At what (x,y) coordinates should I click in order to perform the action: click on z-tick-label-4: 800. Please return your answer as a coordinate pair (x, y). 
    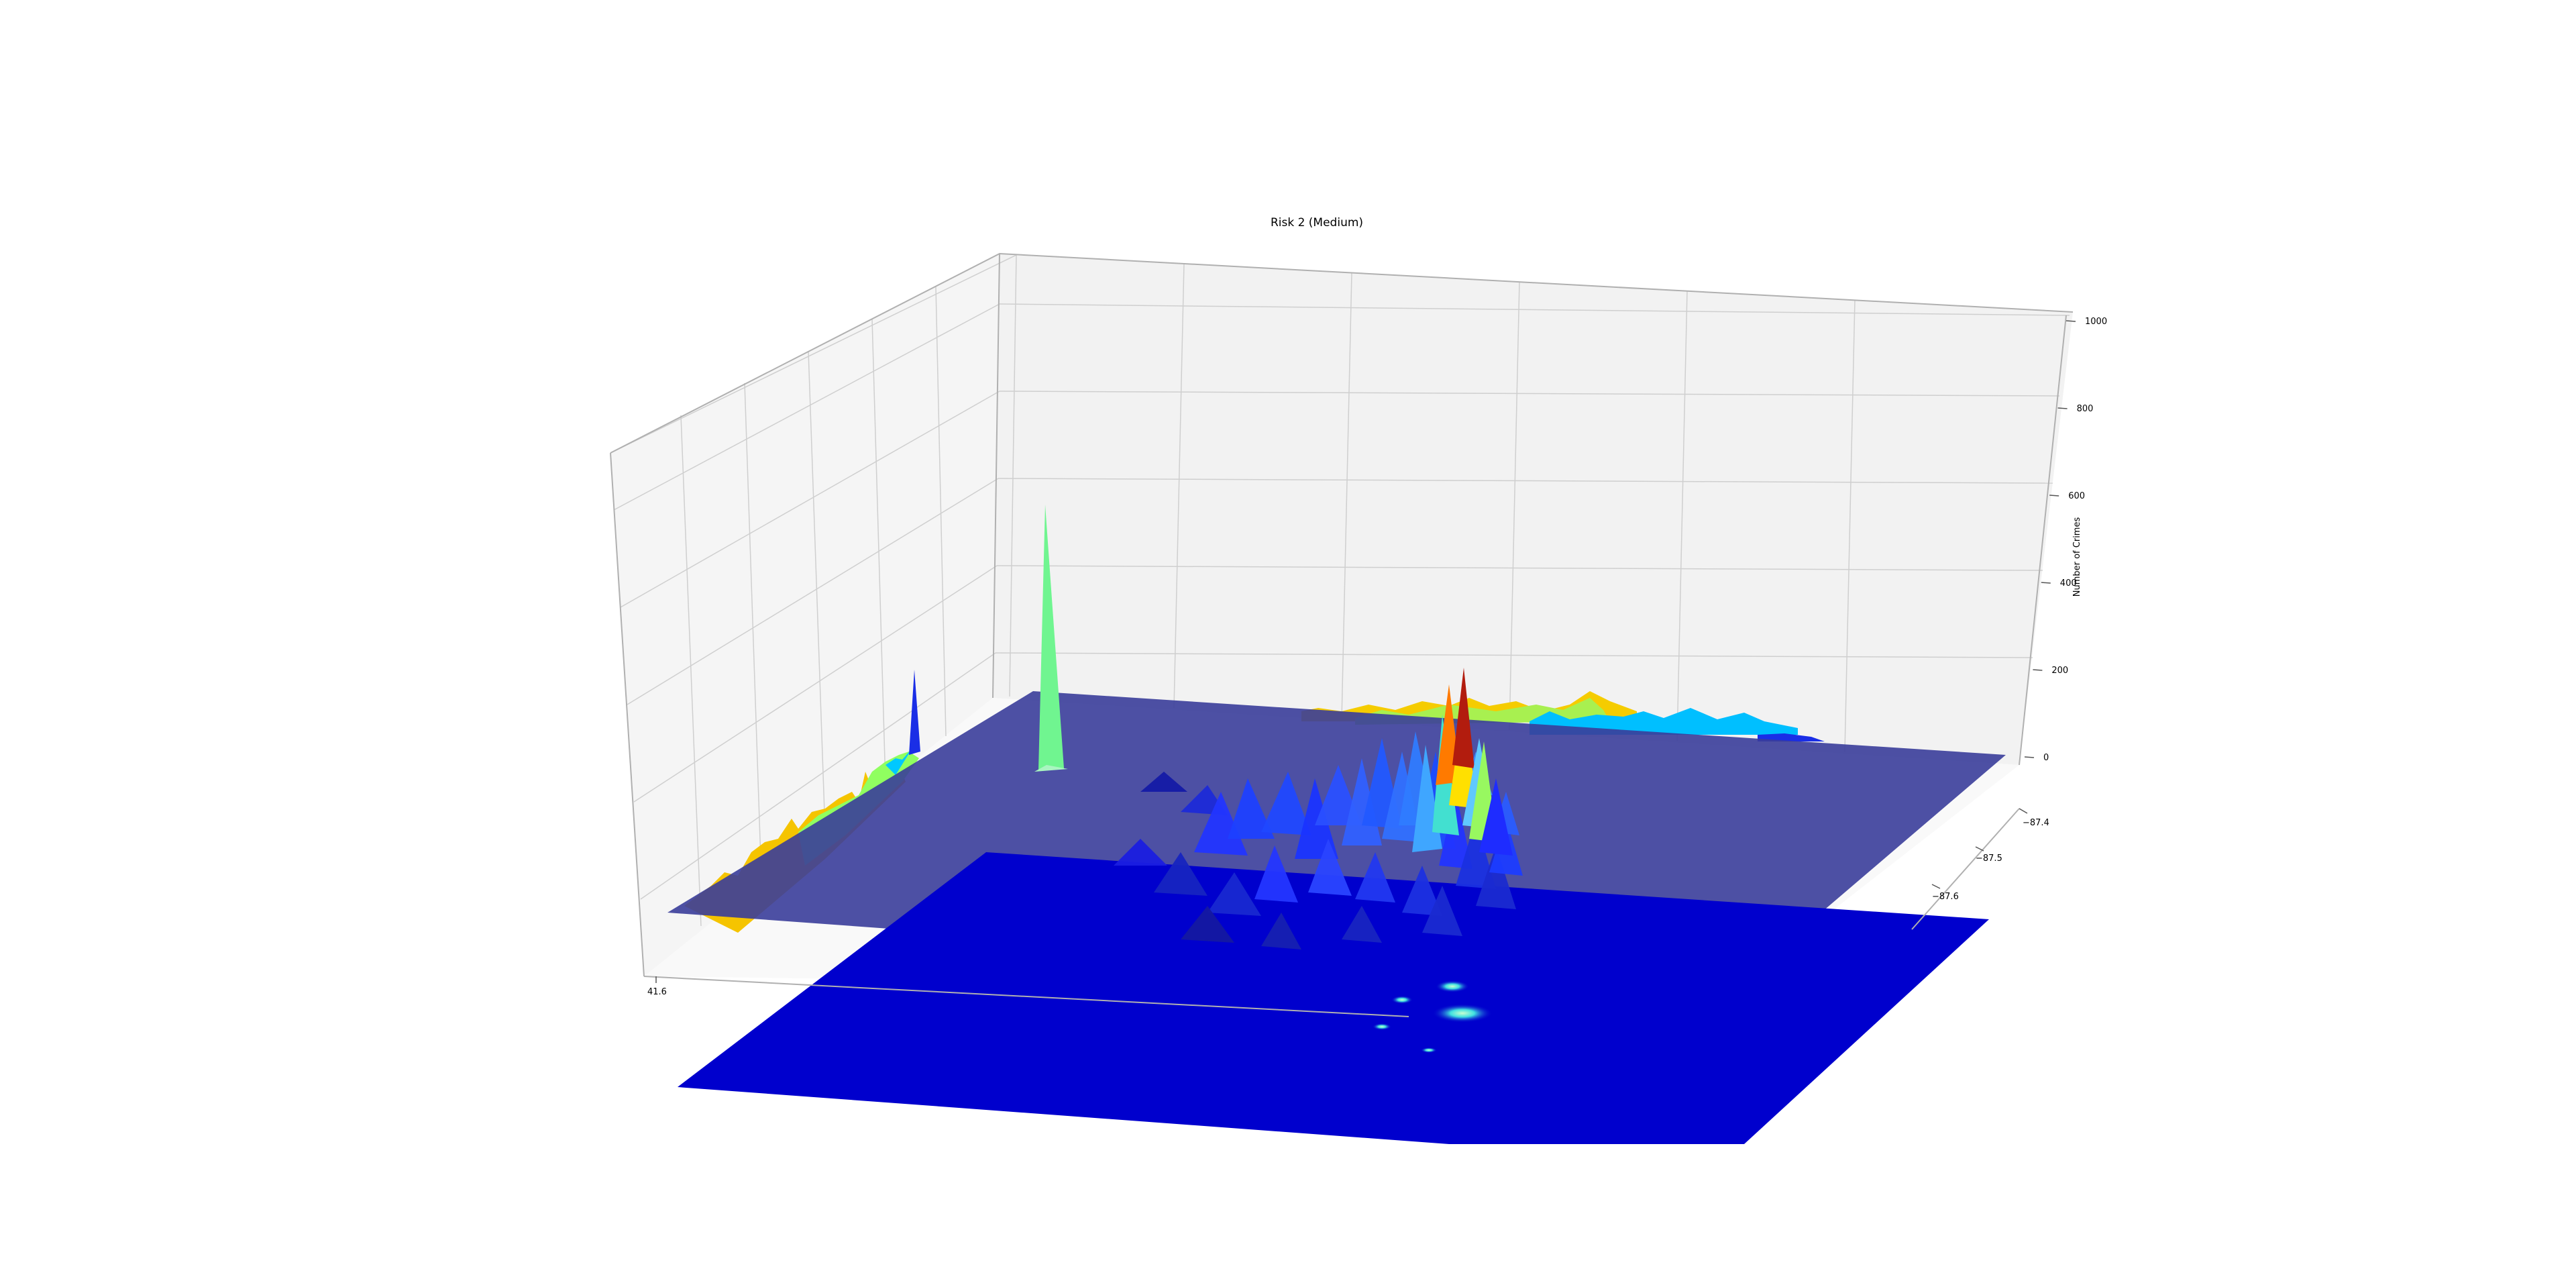
    Looking at the image, I should click on (2085, 409).